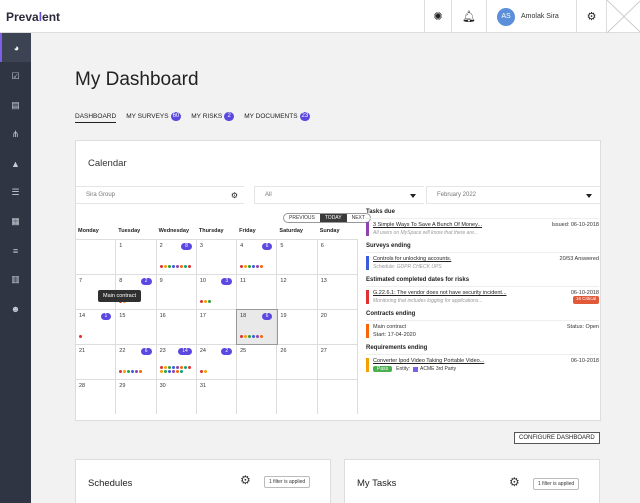  I want to click on calendar-day: 30, so click(177, 397).